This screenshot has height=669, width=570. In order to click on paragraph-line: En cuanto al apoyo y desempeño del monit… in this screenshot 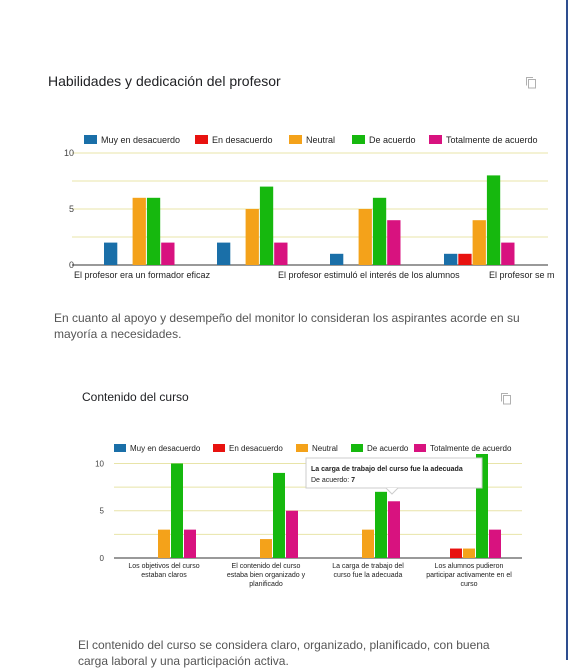, I will do `click(287, 318)`.